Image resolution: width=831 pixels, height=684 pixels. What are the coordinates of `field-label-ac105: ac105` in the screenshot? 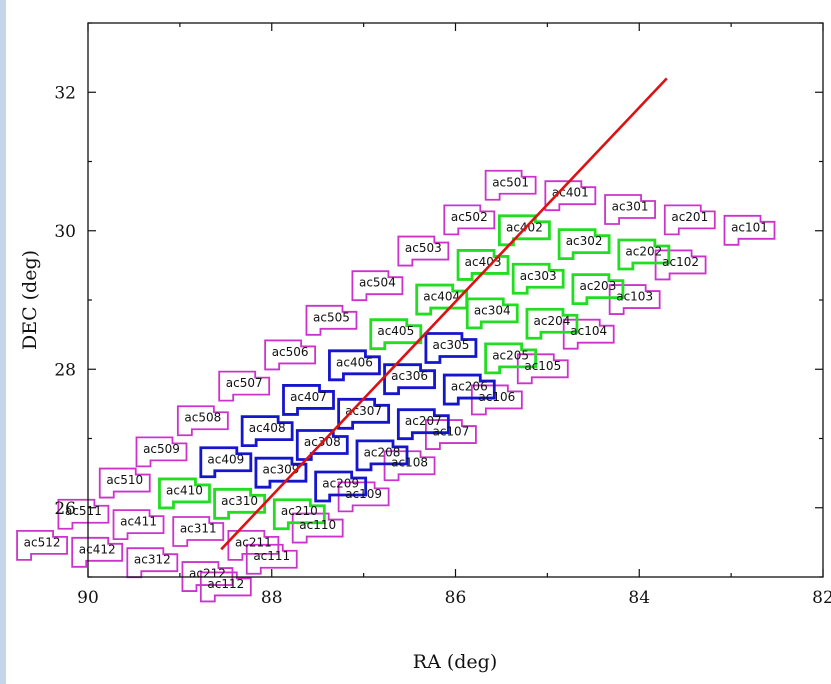 It's located at (542, 366).